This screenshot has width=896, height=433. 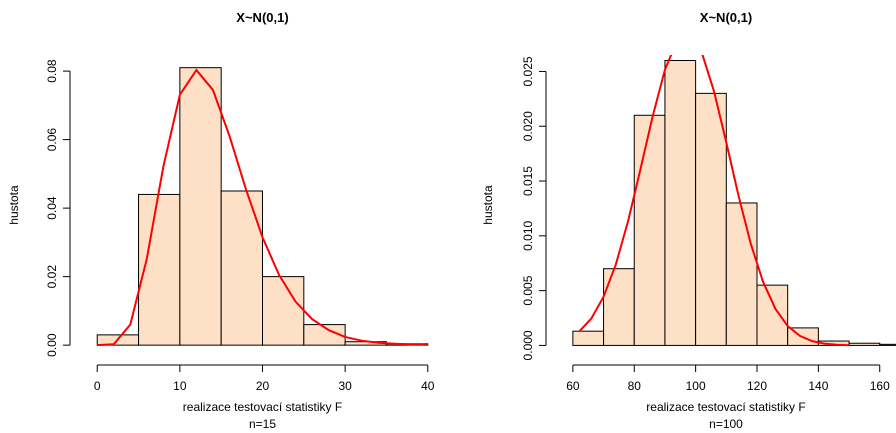 What do you see at coordinates (528, 235) in the screenshot?
I see `y-tick-label: 0.010` at bounding box center [528, 235].